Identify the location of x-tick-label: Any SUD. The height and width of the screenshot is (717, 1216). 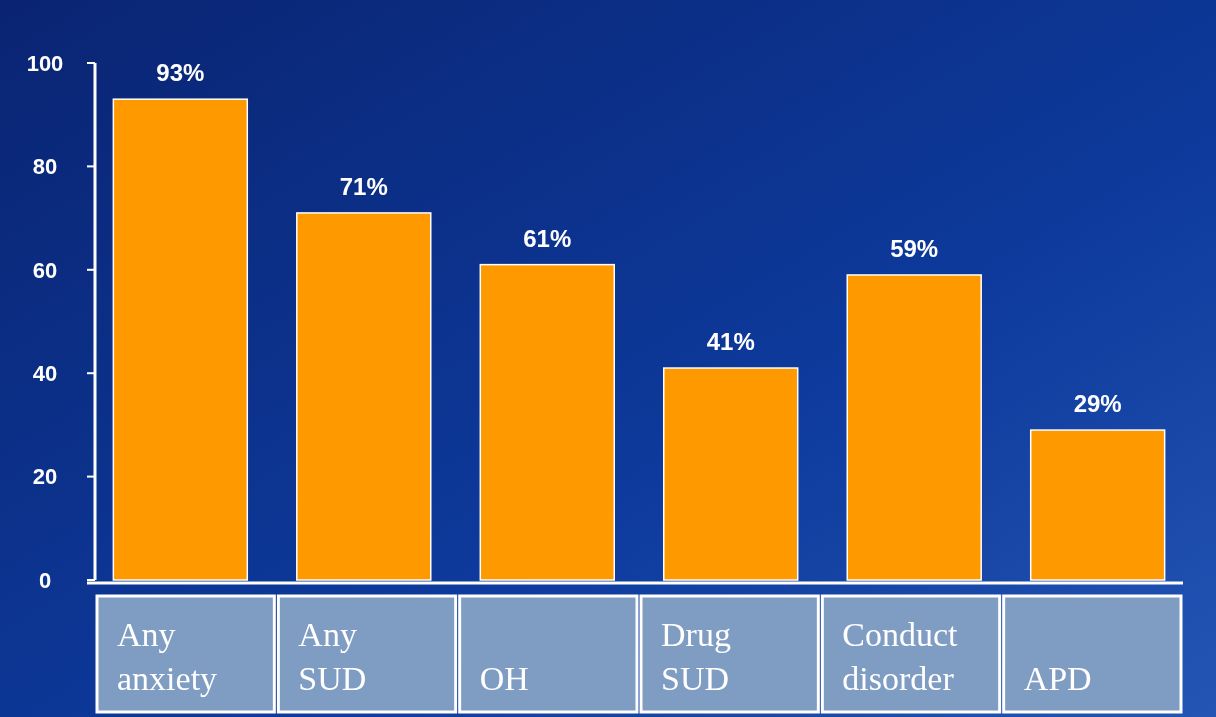
(332, 656).